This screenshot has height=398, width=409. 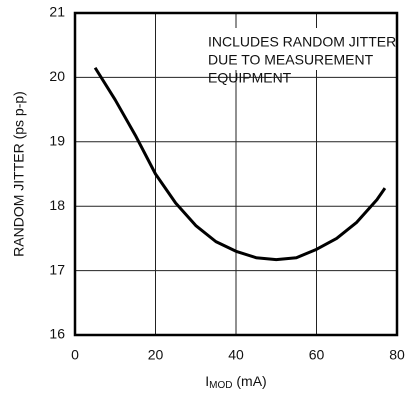 I want to click on y-tick-label: 16, so click(x=57, y=334).